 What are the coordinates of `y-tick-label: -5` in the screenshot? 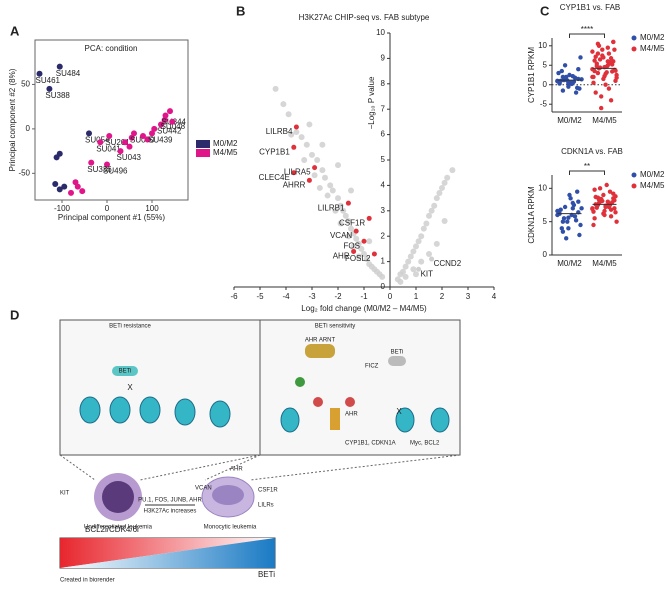 It's located at (544, 103).